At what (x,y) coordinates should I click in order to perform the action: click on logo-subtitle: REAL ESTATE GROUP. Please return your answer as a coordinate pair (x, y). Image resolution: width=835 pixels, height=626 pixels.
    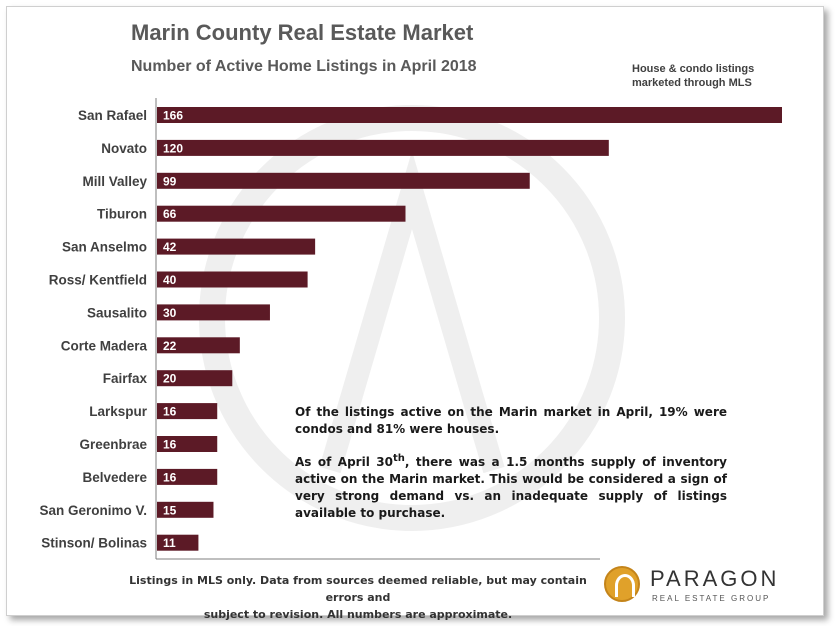
    Looking at the image, I should click on (711, 598).